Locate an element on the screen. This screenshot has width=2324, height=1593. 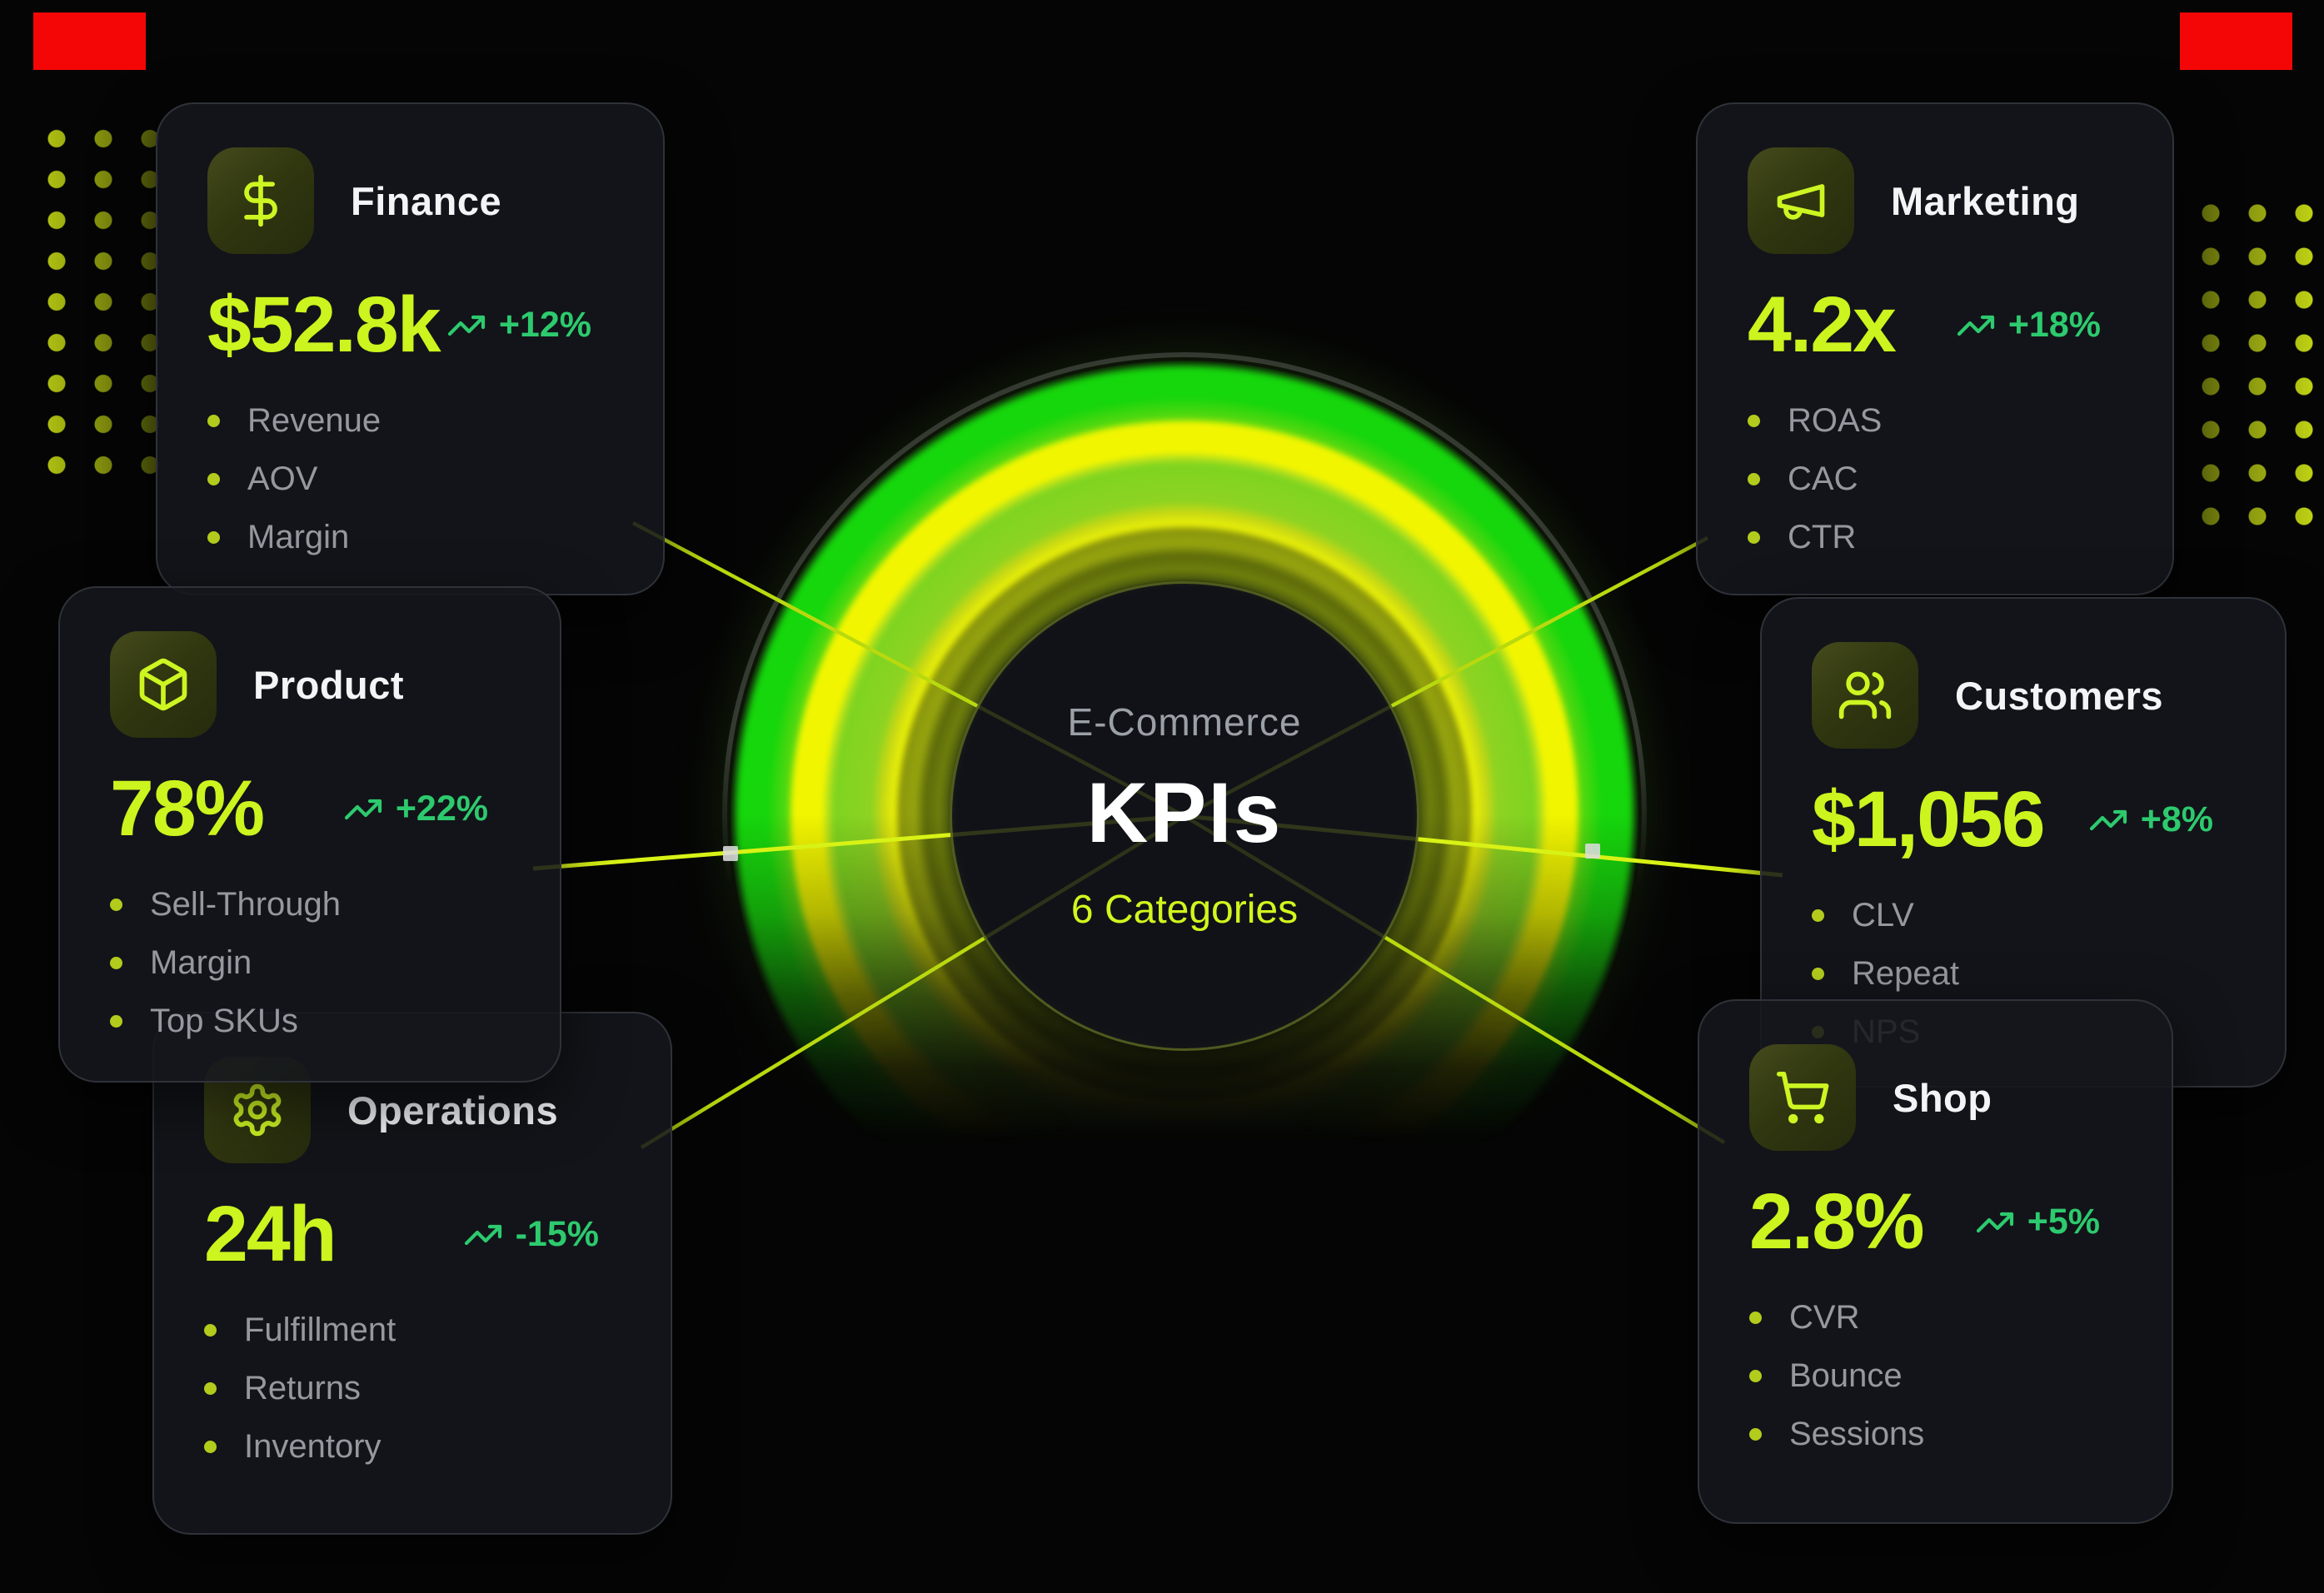
trend-value: +5% is located at coordinates (2063, 1222).